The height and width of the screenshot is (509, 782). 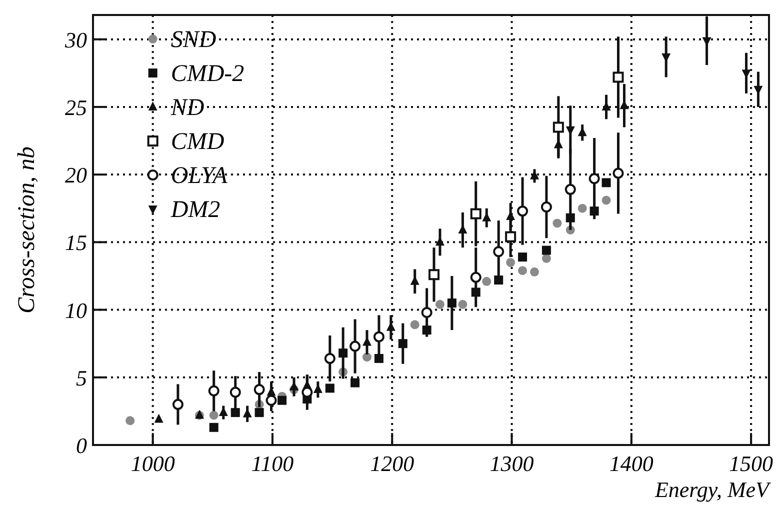 What do you see at coordinates (76, 175) in the screenshot?
I see `y-tick-label: 20` at bounding box center [76, 175].